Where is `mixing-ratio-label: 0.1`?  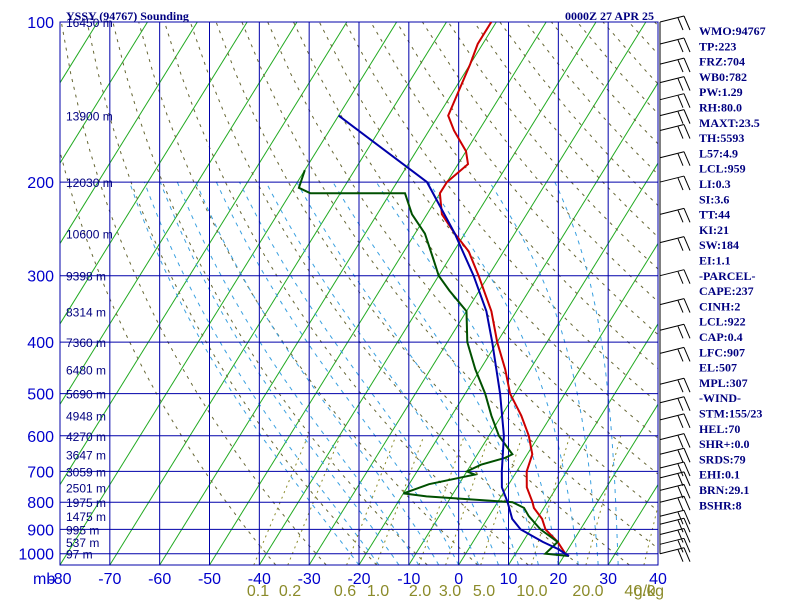 mixing-ratio-label: 0.1 is located at coordinates (258, 591).